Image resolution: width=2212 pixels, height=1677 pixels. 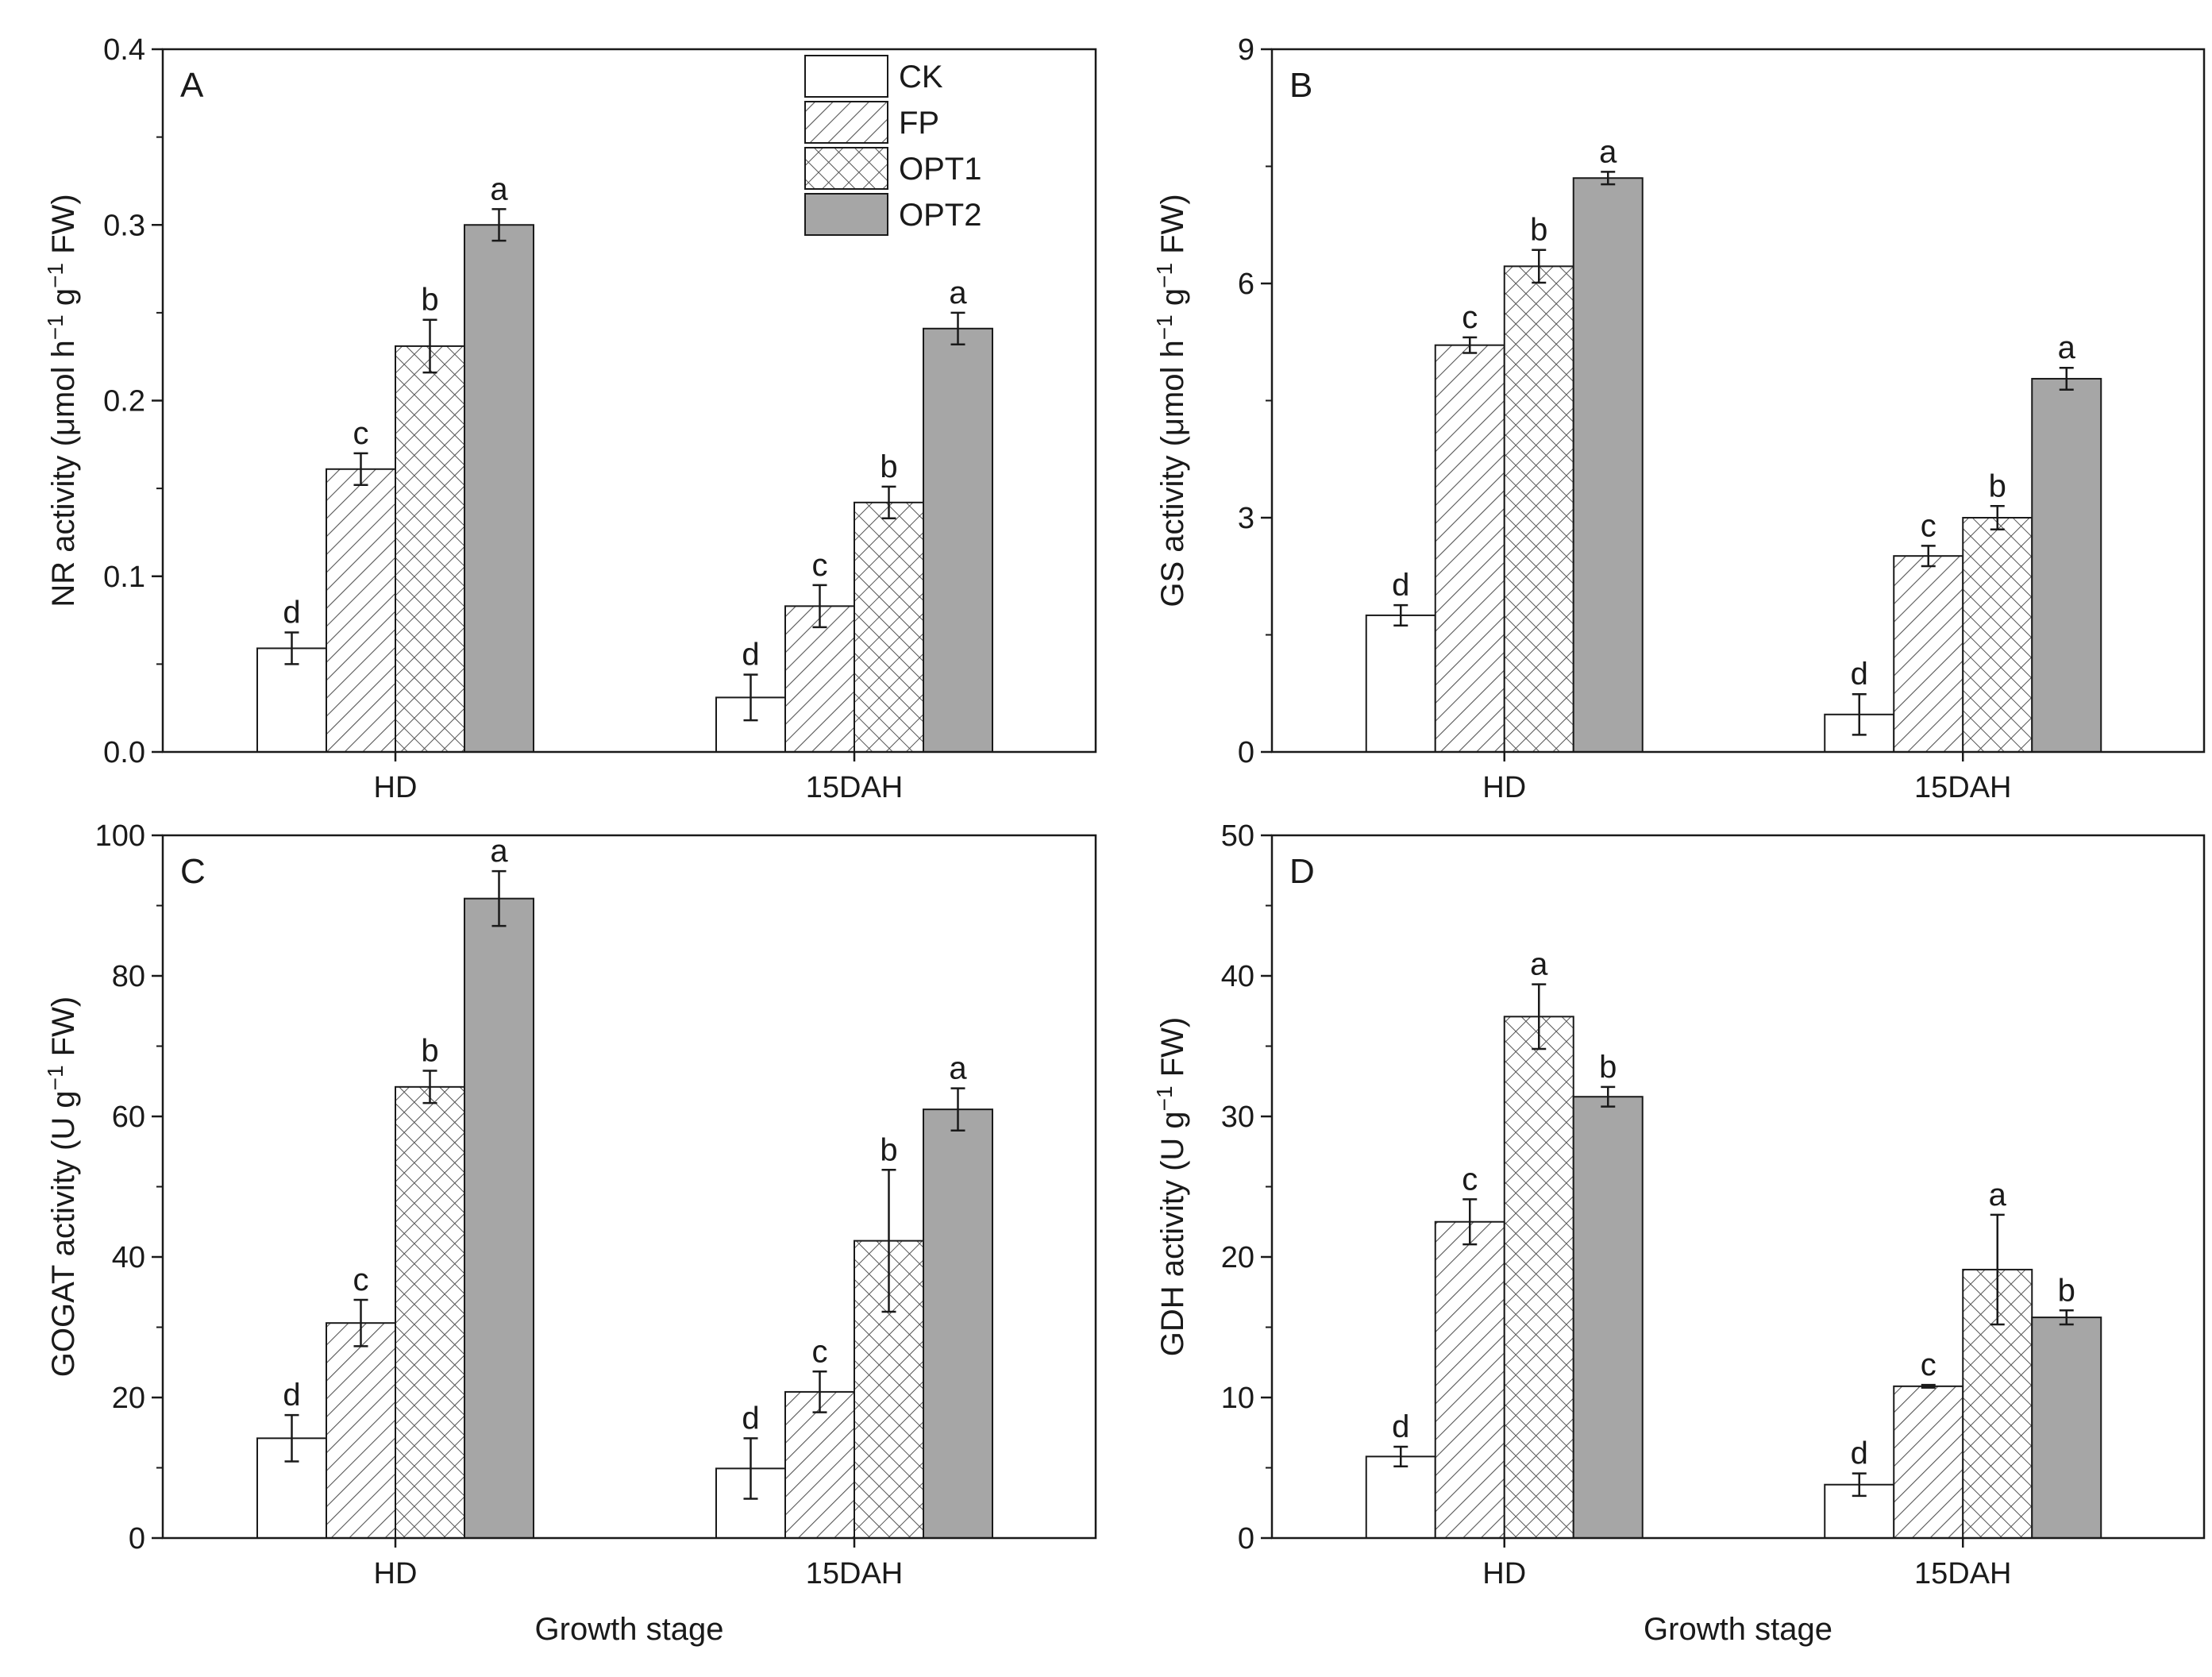 What do you see at coordinates (1171, 401) in the screenshot?
I see `y-axis-title: GS activity (μmol h−1 g−1 FW)` at bounding box center [1171, 401].